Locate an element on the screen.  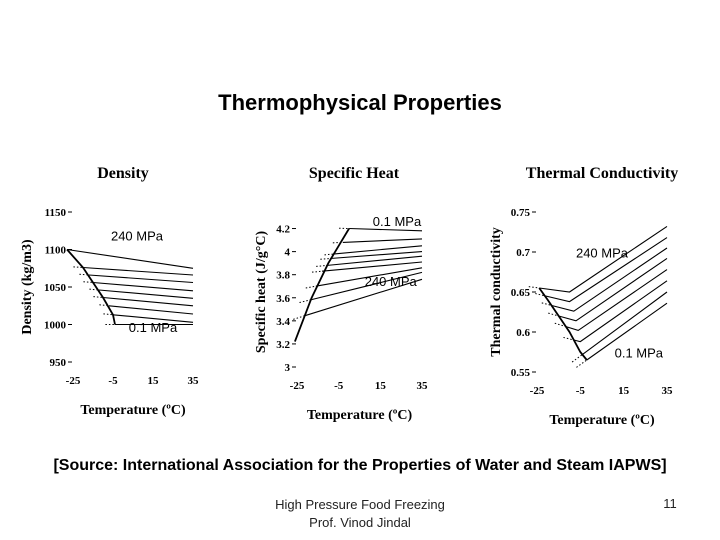
density-freezing-line is located at coordinates (91, 286).